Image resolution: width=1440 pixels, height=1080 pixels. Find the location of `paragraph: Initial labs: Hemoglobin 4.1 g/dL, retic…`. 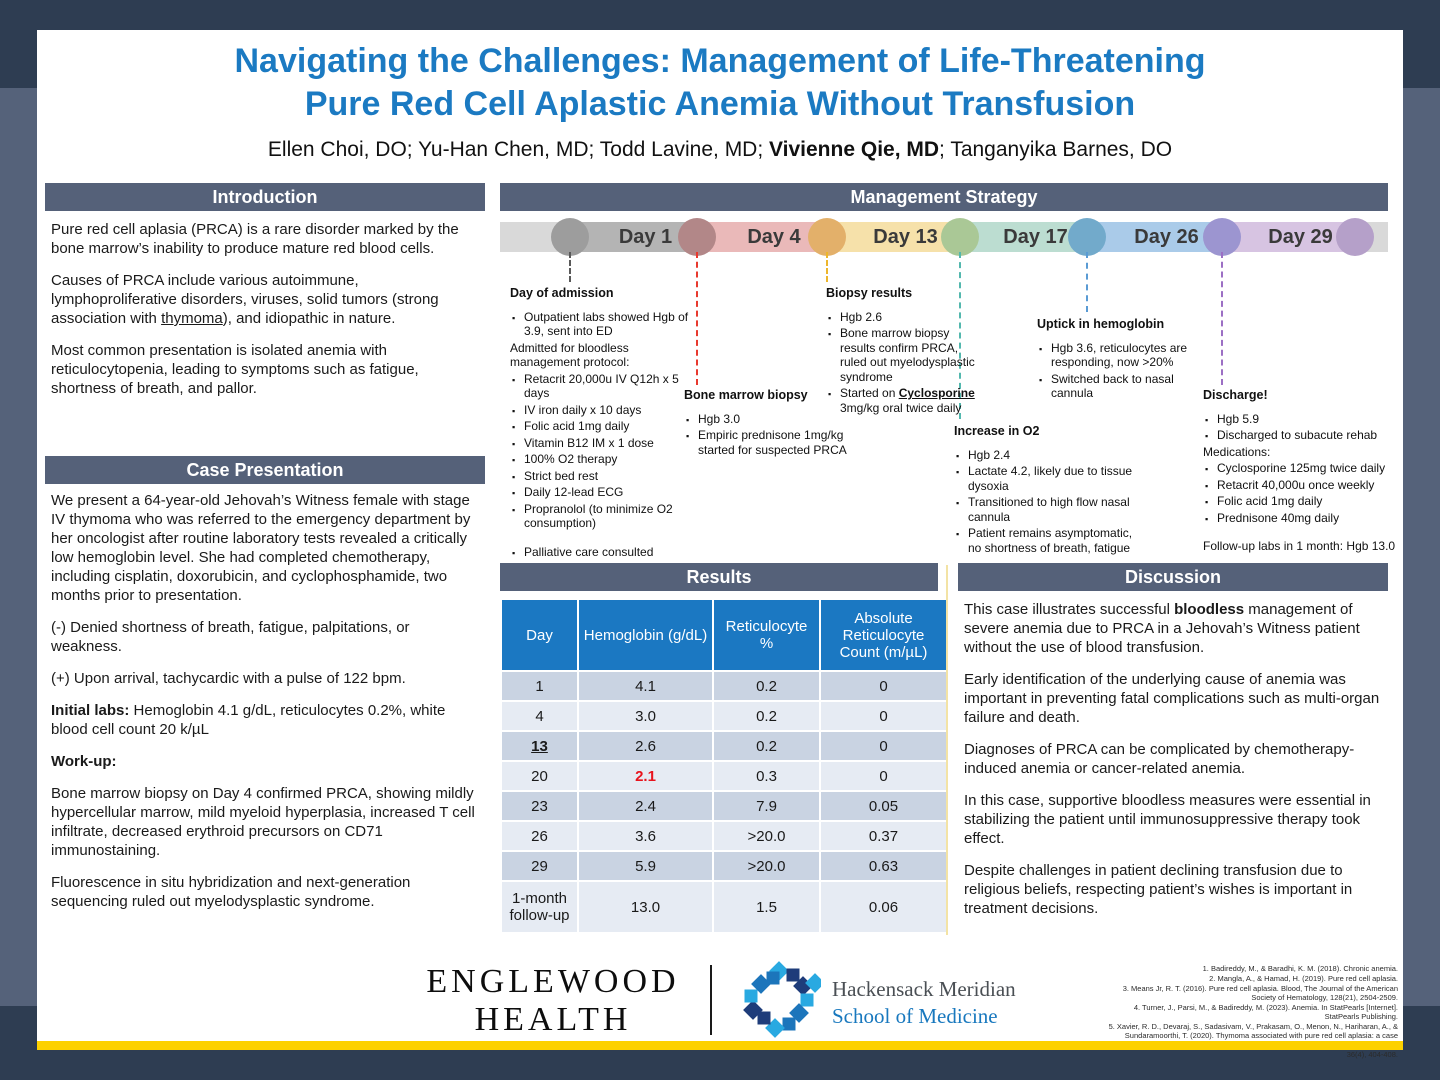

paragraph: Initial labs: Hemoglobin 4.1 g/dL, retic… is located at coordinates (267, 720).